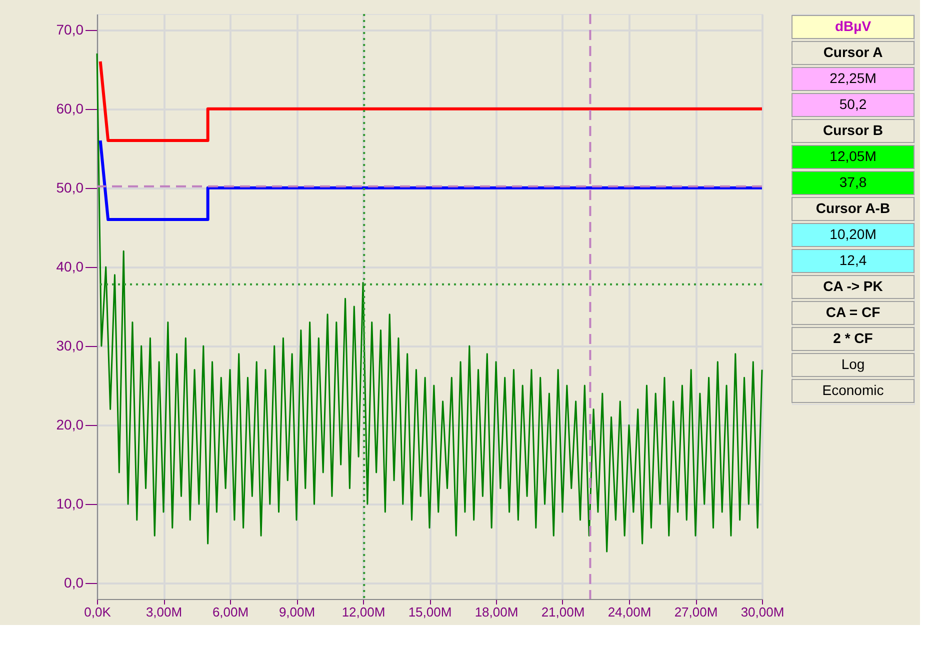 This screenshot has width=933, height=653. Describe the element at coordinates (696, 612) in the screenshot. I see `x-tick-label: 27,00M` at that location.